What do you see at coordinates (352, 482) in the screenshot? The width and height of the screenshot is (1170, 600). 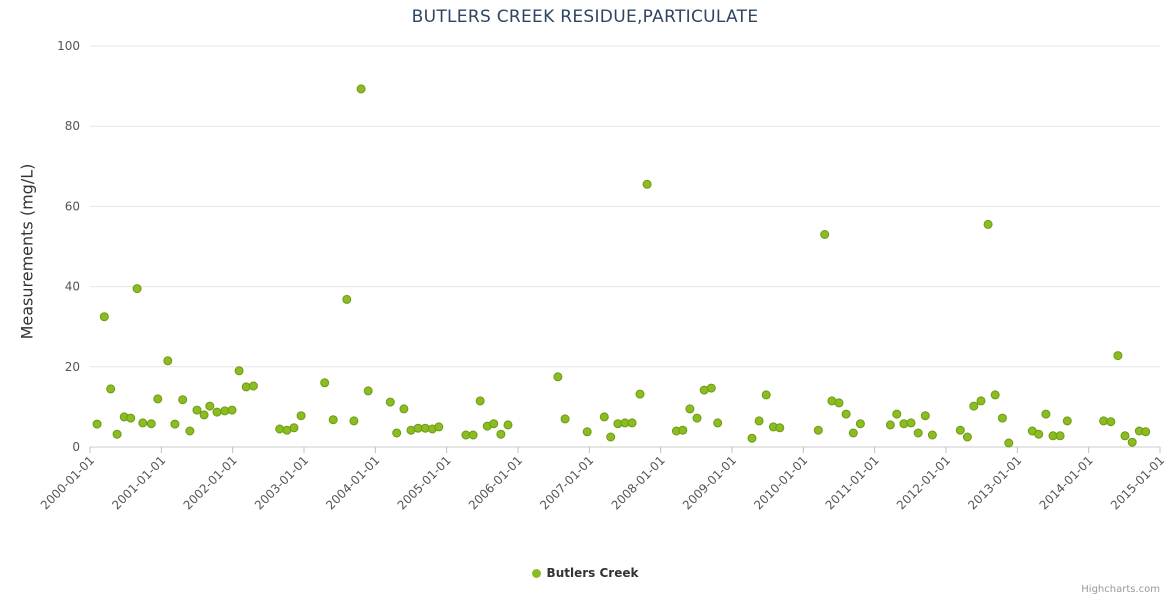 I see `x-axis-label: 2004-01-01` at bounding box center [352, 482].